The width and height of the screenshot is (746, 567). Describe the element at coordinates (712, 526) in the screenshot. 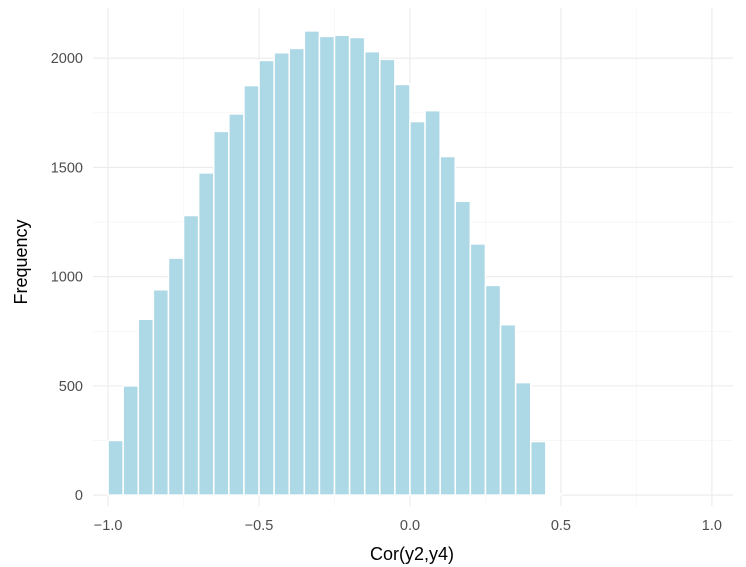

I see `x-tick-label: 1.0` at that location.